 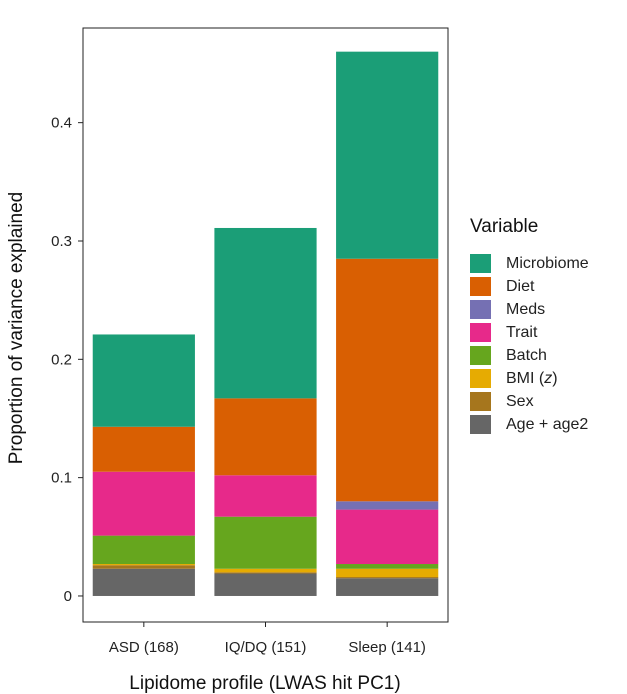 I want to click on legend-item: Age + age2, so click(x=529, y=424).